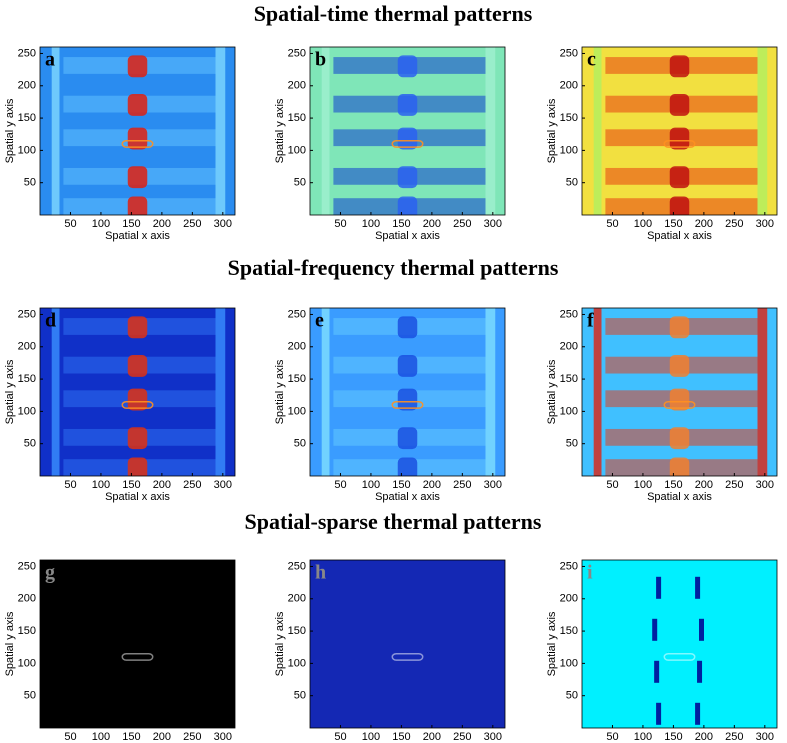 The image size is (787, 743). Describe the element at coordinates (50, 321) in the screenshot. I see `panel-label: d` at that location.